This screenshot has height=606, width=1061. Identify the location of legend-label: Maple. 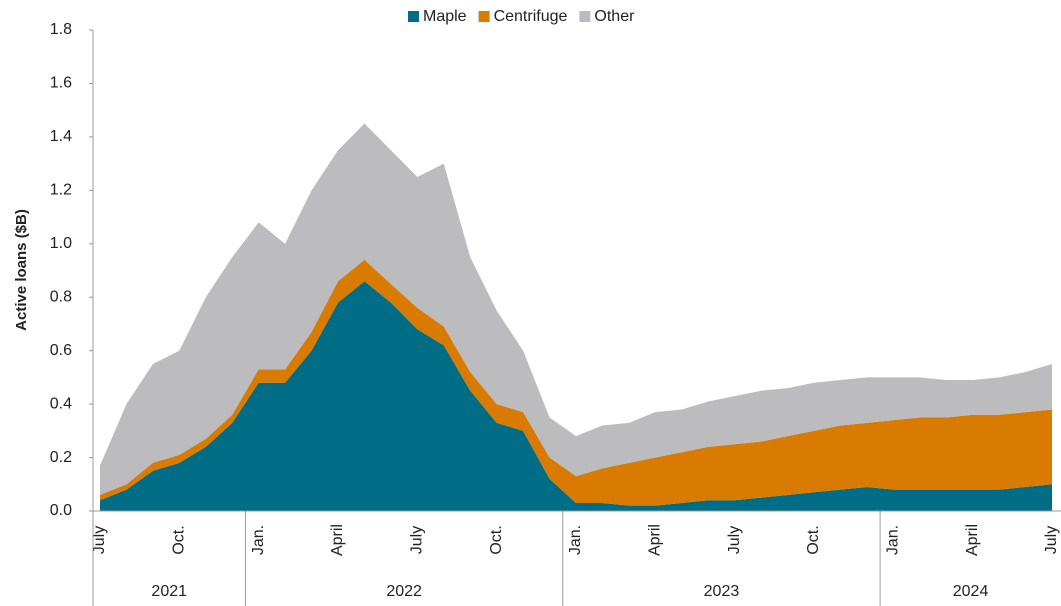
(445, 16).